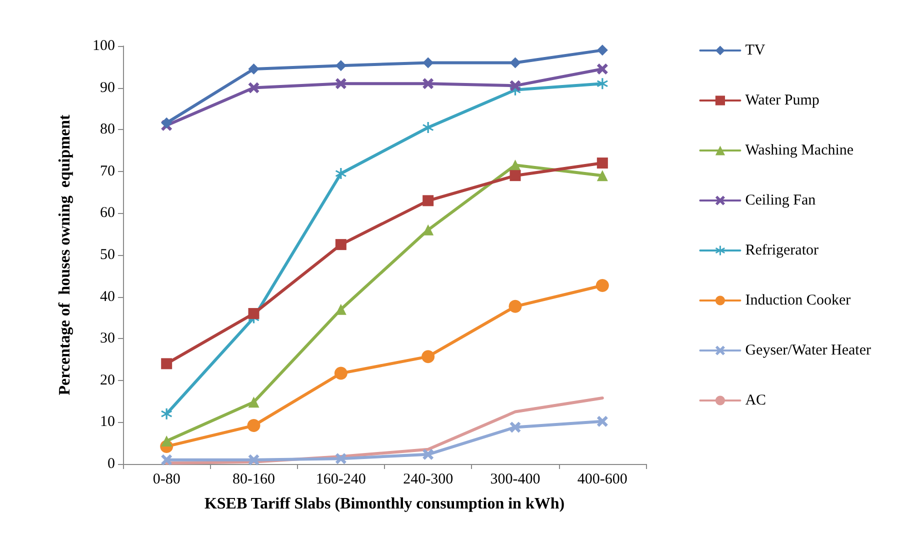 This screenshot has height=559, width=904. I want to click on y-tick-label: 70, so click(107, 171).